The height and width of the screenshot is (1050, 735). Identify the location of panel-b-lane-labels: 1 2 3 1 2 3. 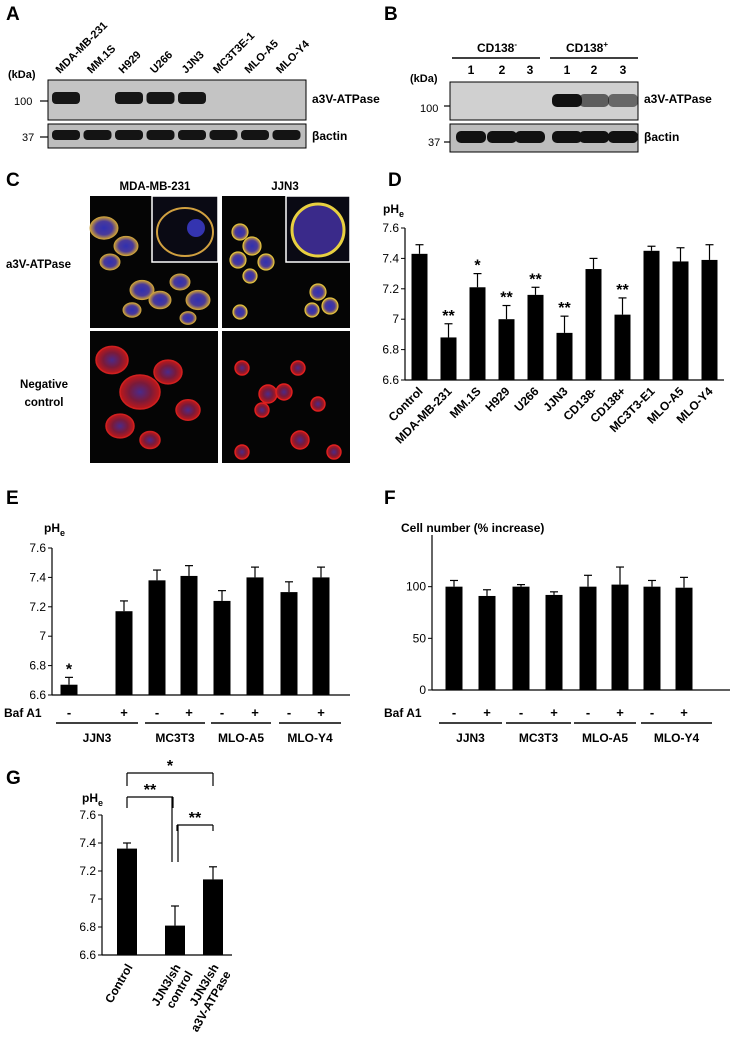
(547, 70).